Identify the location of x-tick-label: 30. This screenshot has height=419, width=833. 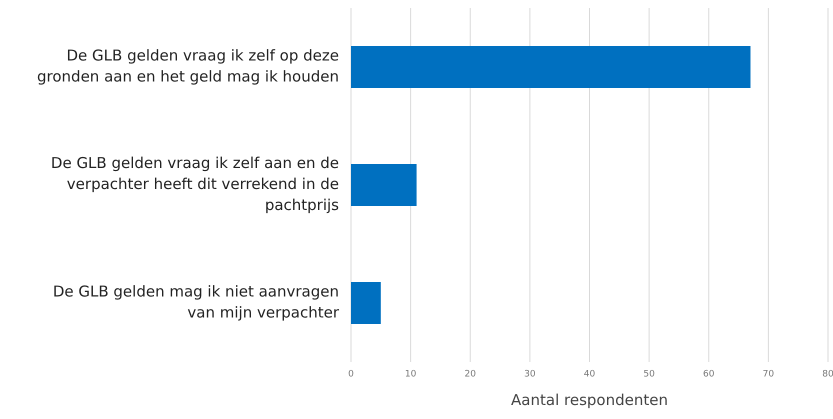
(530, 374).